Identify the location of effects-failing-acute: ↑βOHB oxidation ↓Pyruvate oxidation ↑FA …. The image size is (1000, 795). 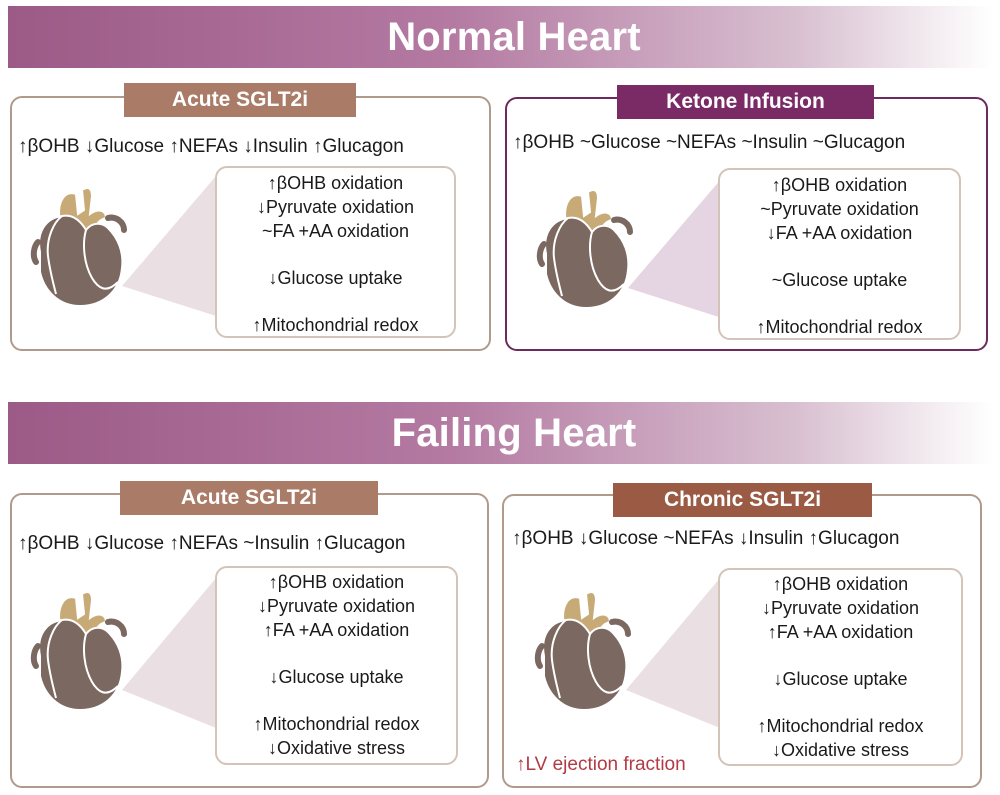
(336, 665).